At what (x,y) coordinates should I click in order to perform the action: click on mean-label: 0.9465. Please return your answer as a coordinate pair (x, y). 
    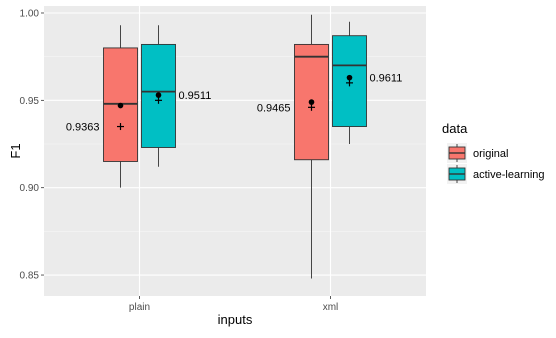
    Looking at the image, I should click on (274, 108).